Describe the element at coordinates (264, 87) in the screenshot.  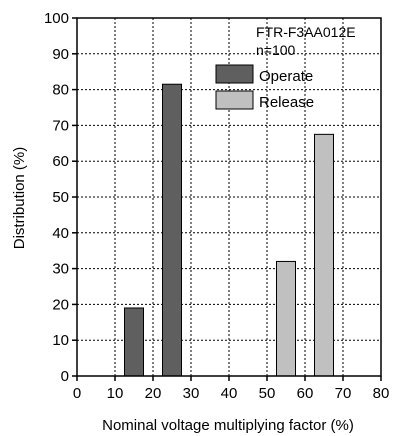
I see `legend: Operate Release` at that location.